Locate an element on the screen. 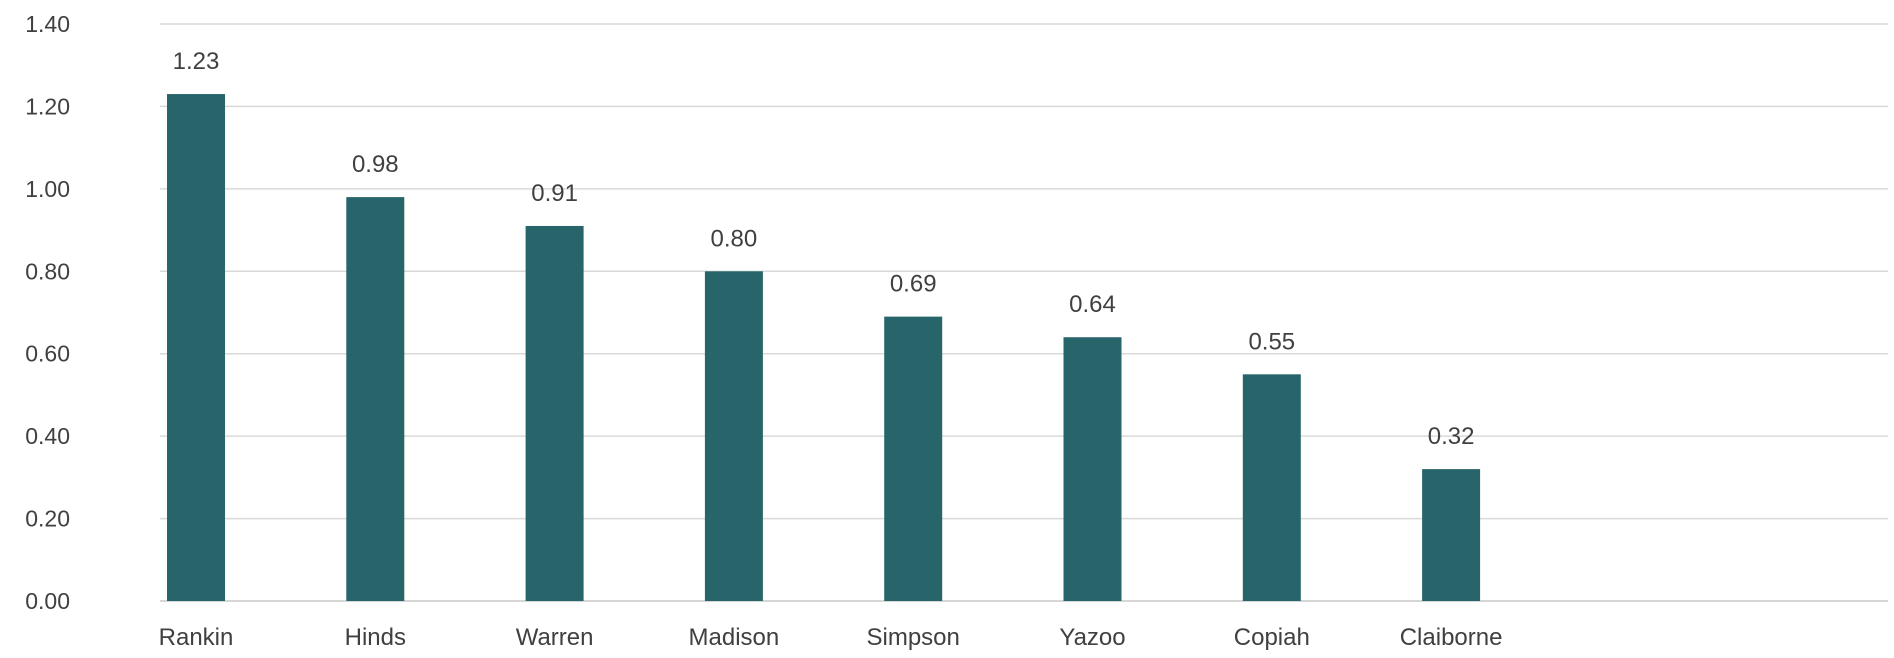 This screenshot has height=658, width=1894. bar-hinds is located at coordinates (375, 399).